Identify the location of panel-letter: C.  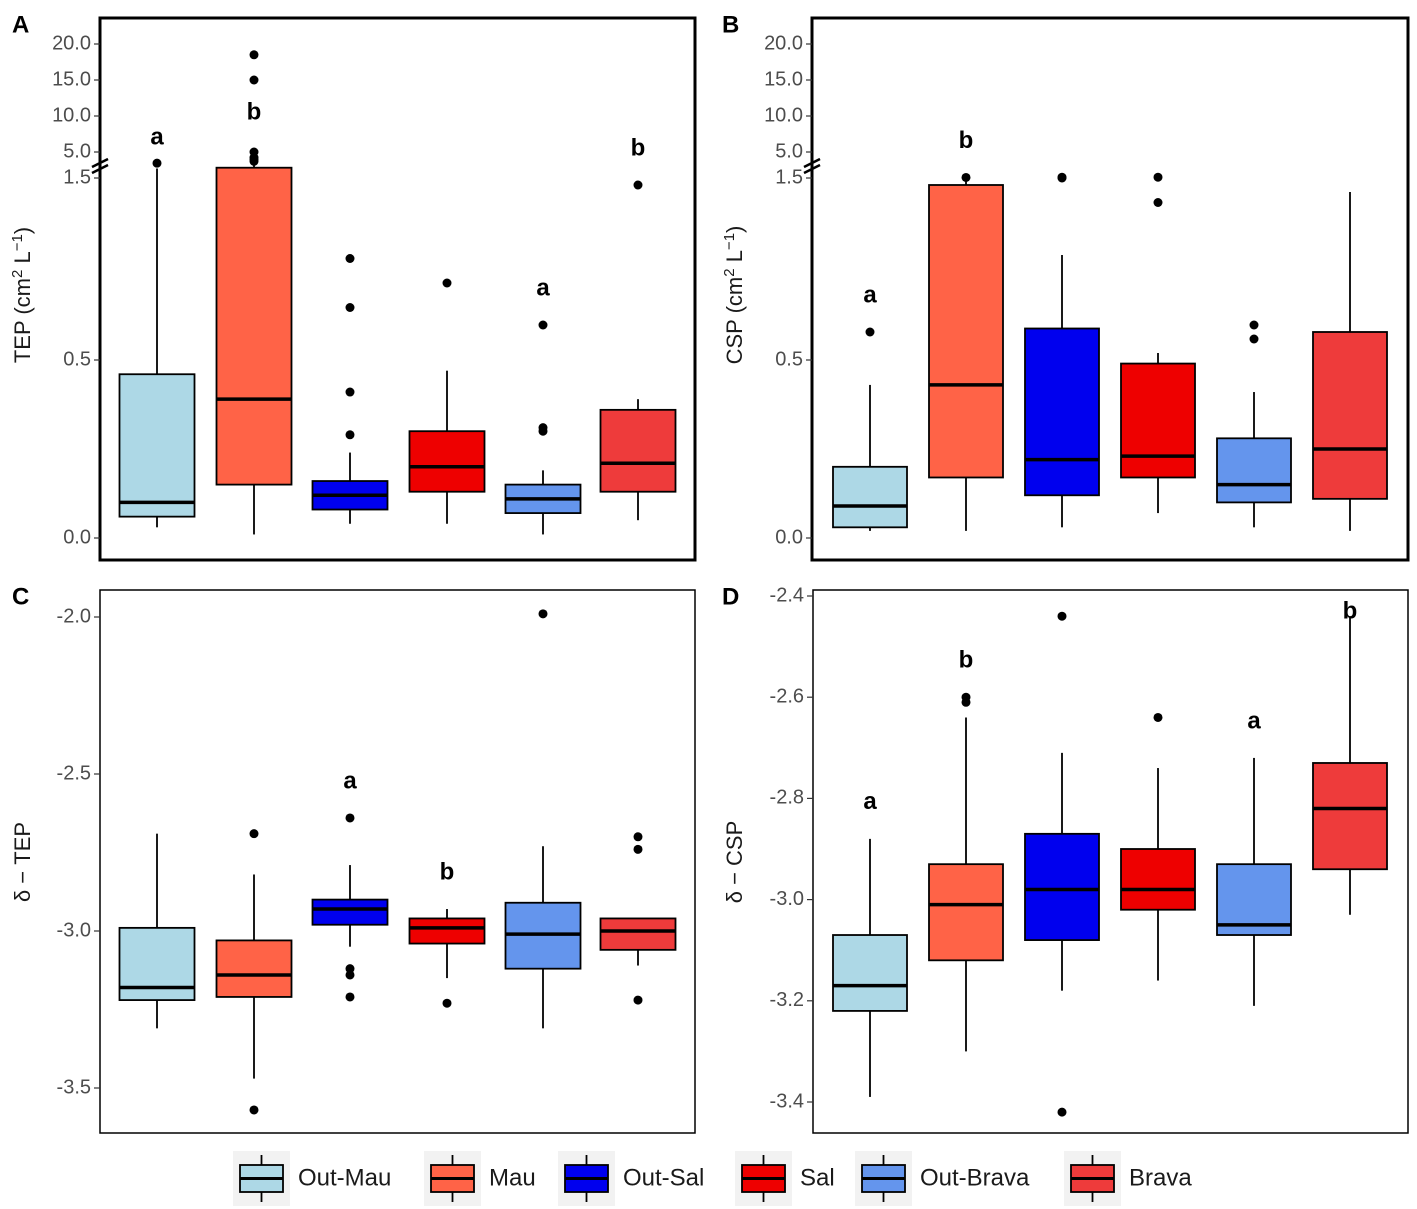
(20, 596).